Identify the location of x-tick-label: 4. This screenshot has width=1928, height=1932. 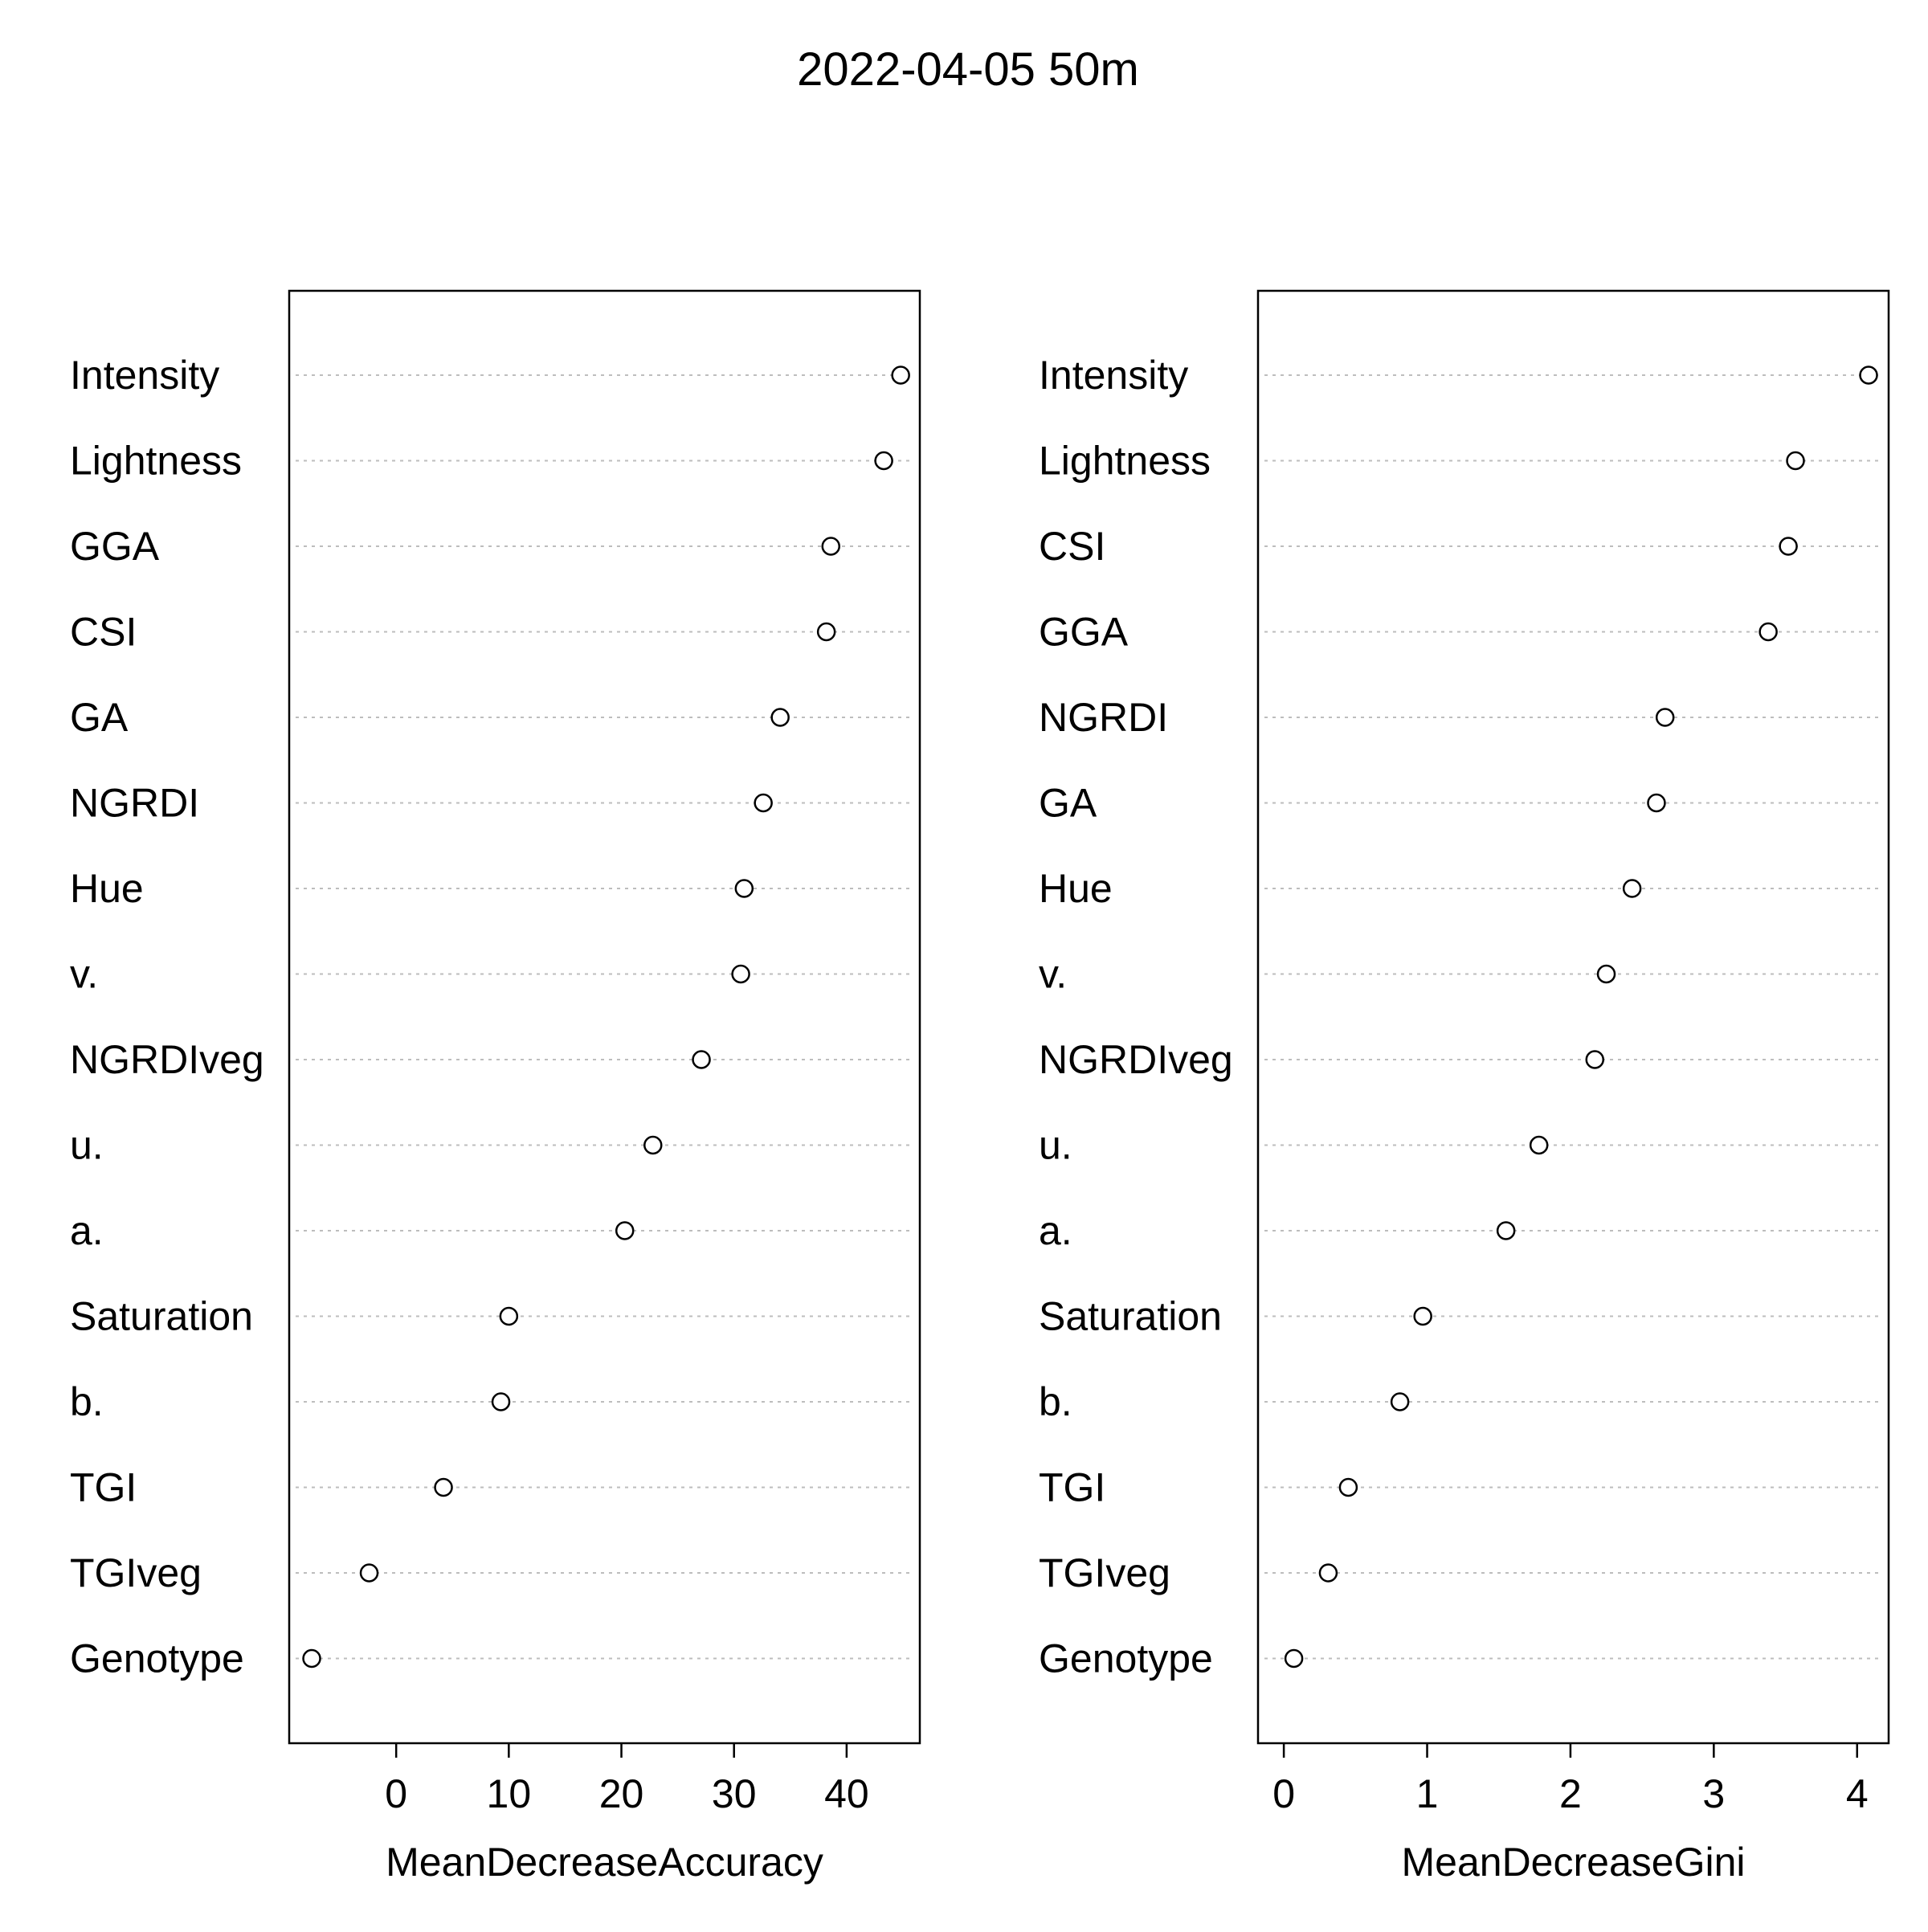
(1857, 1794).